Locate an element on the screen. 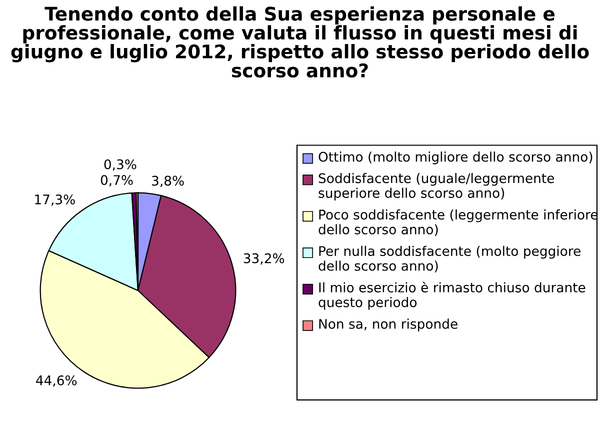 The image size is (600, 421). legend-label: Il mio esercizio è rimasto chiuso durante questo periodo is located at coordinates (452, 296).